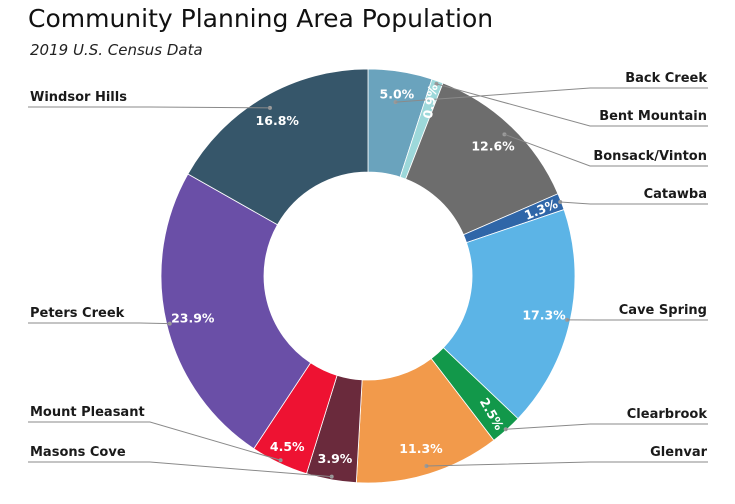 This screenshot has width=735, height=504. What do you see at coordinates (261, 18) in the screenshot?
I see `chart-title: Community Planning Area Population` at bounding box center [261, 18].